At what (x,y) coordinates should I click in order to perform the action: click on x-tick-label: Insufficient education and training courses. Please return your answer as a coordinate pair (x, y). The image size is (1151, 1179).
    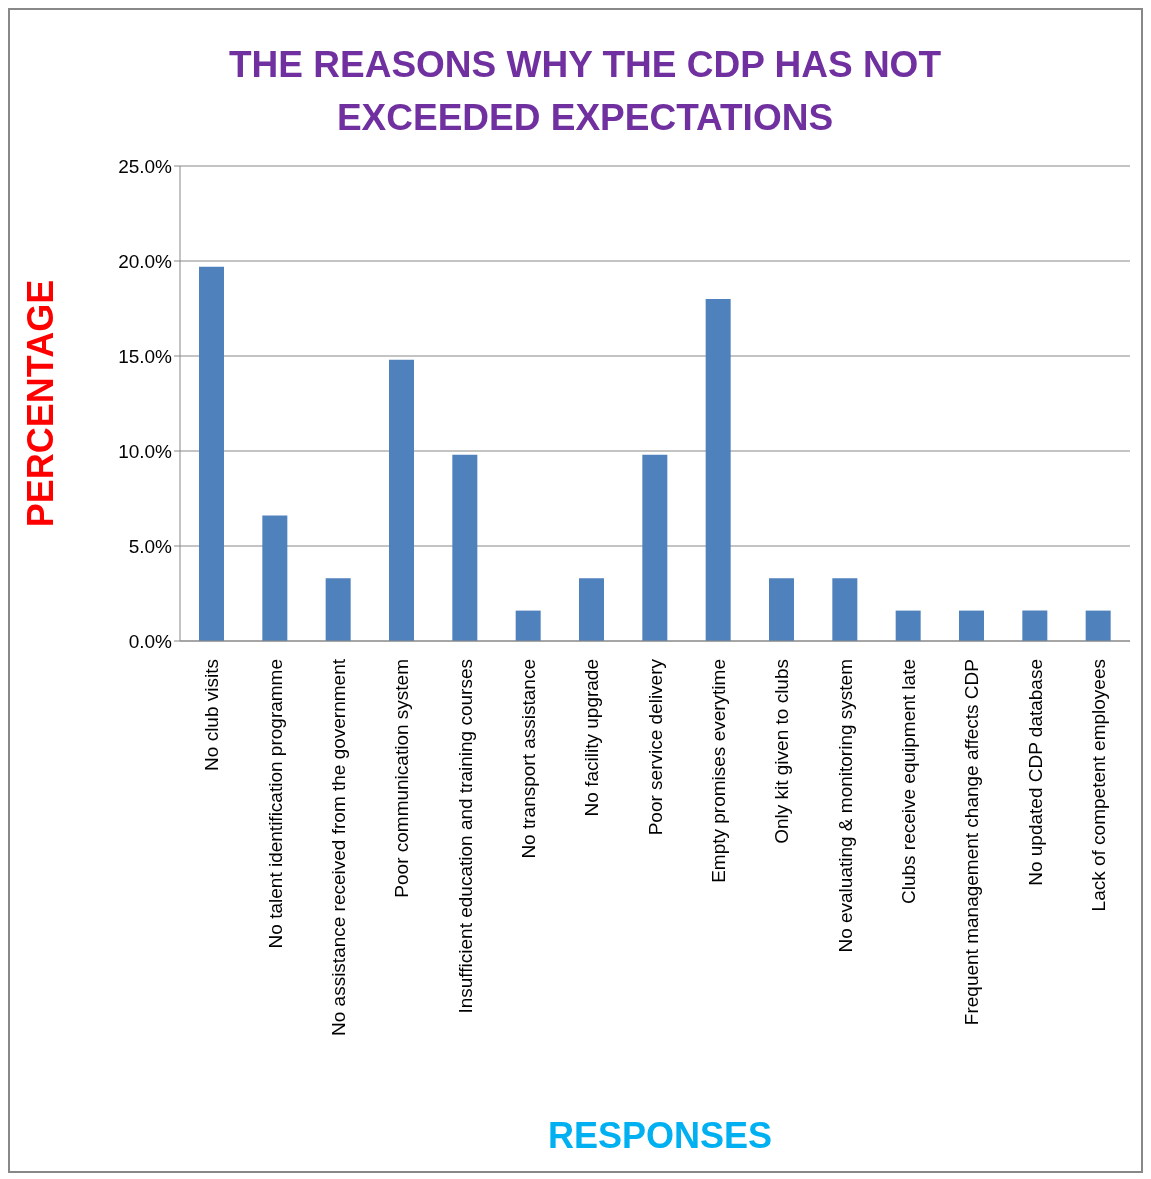
    Looking at the image, I should click on (465, 836).